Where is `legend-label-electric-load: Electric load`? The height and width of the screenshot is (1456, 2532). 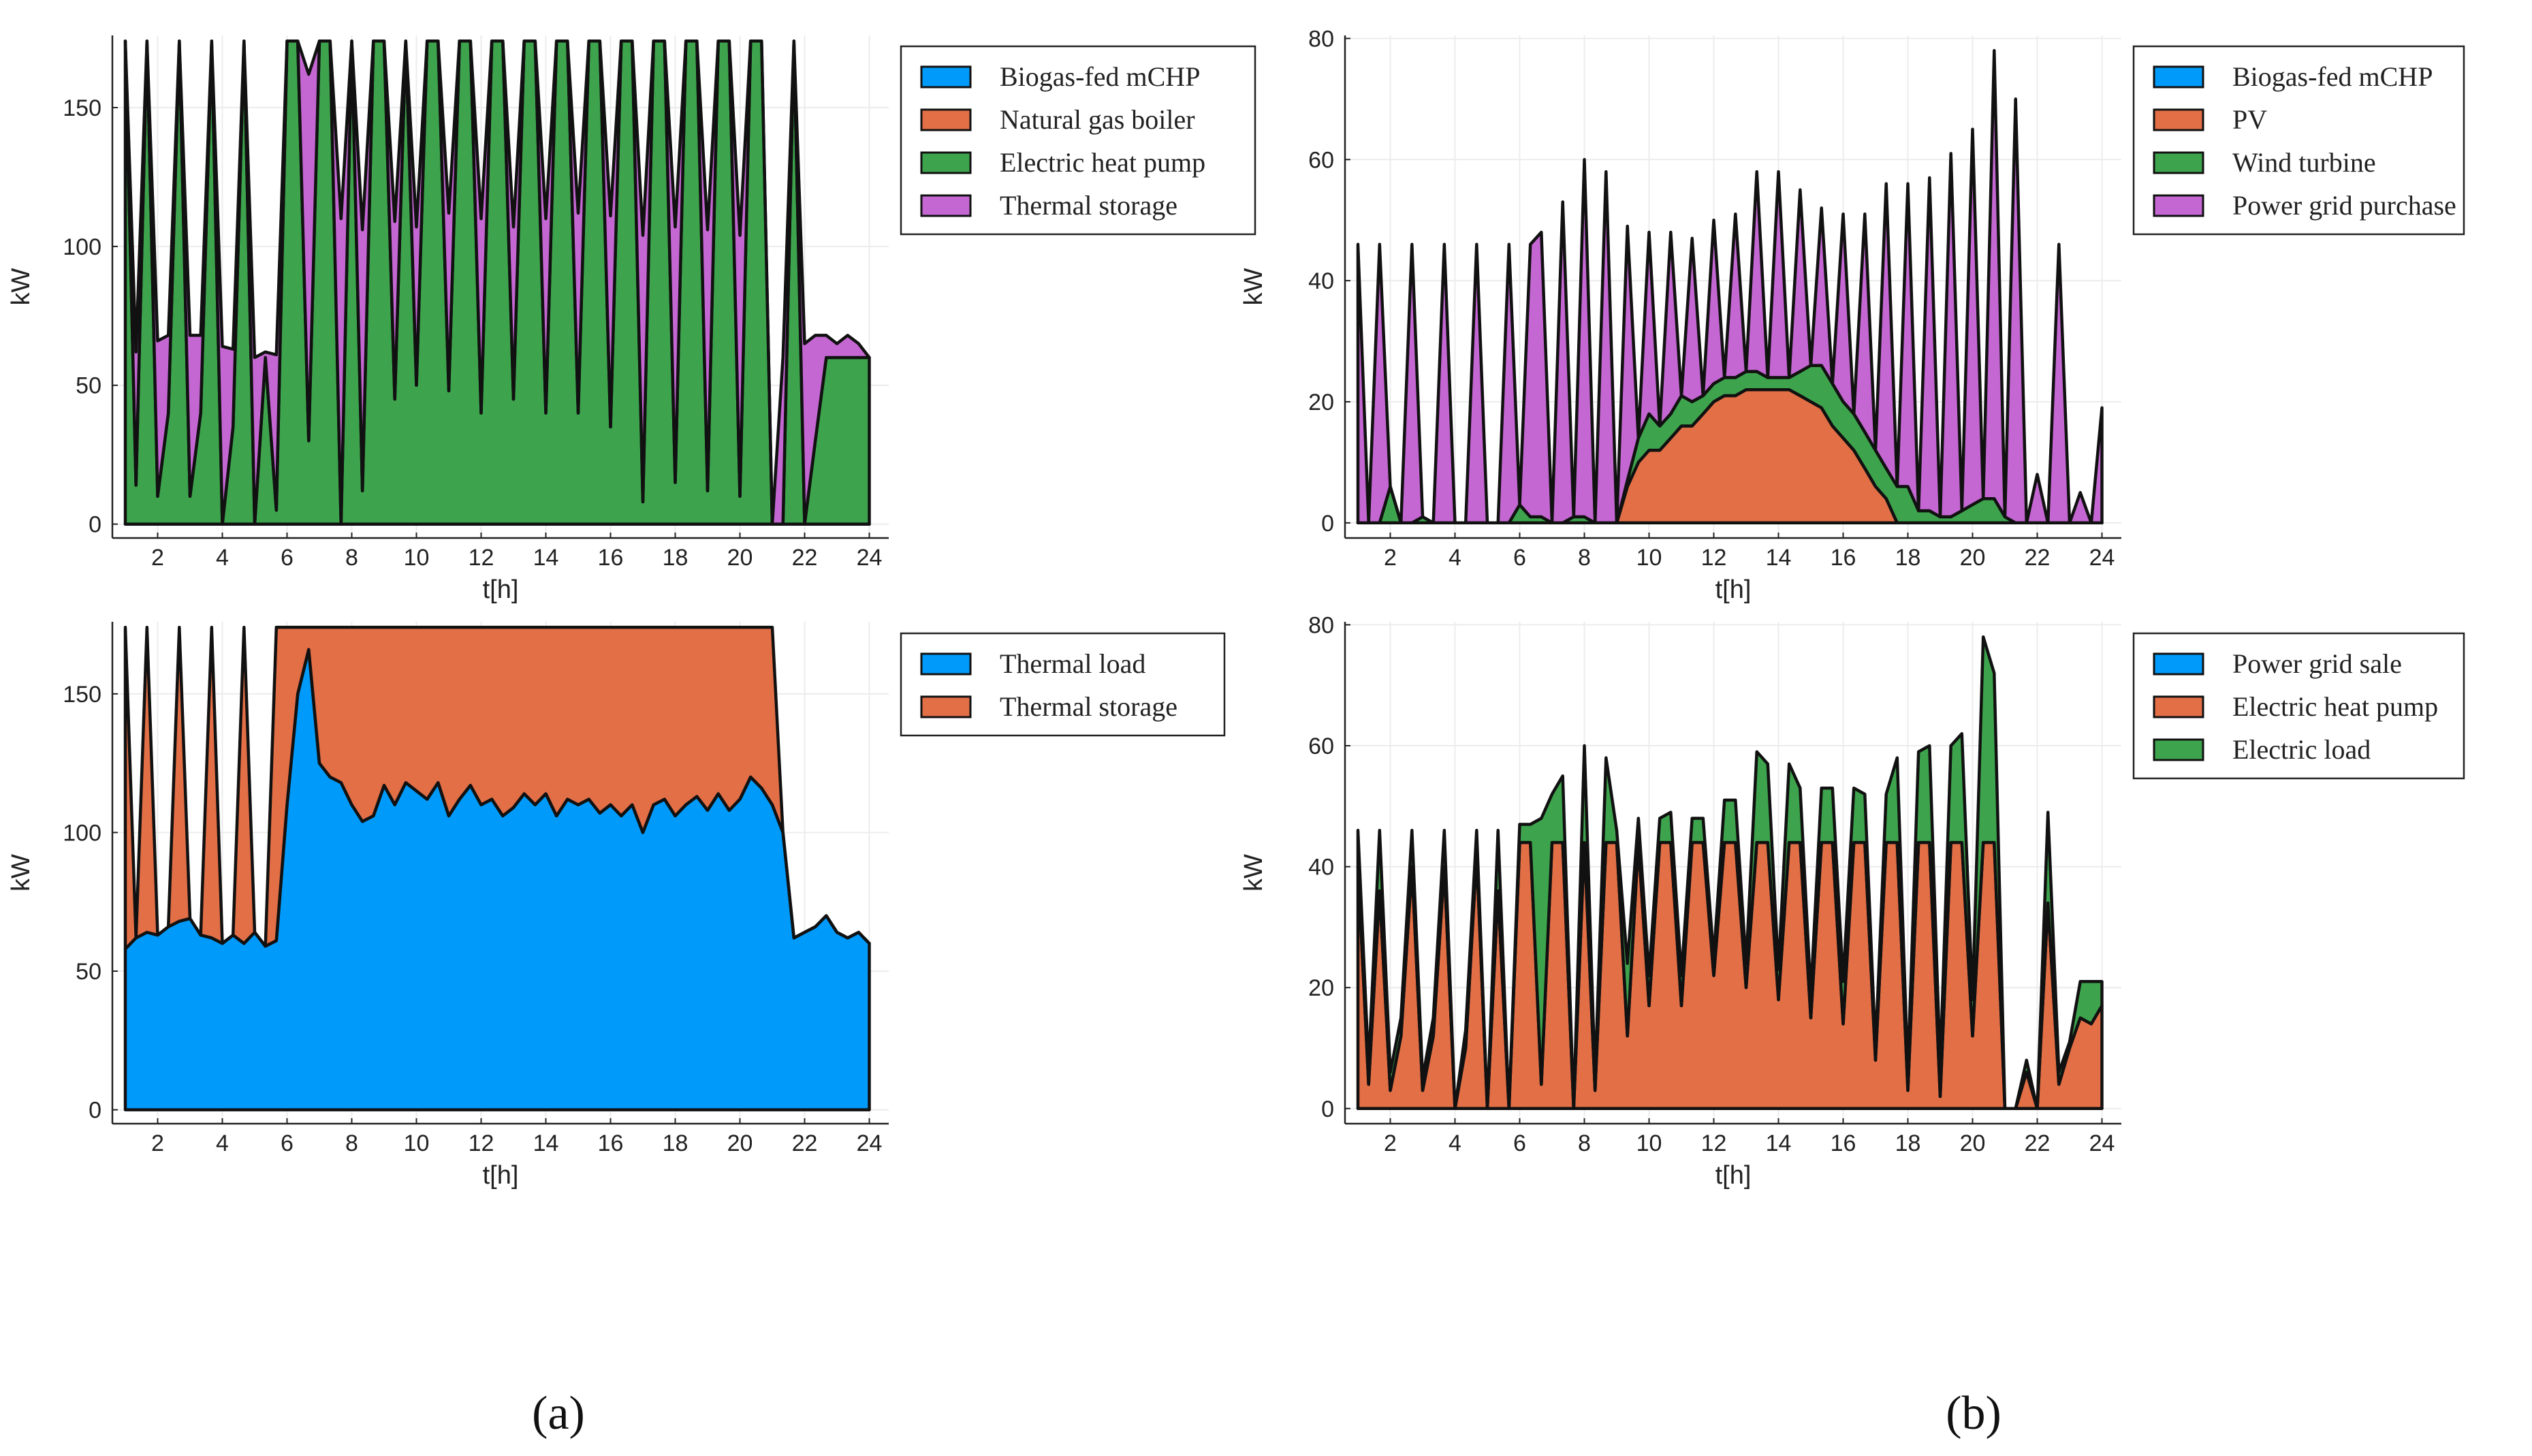 legend-label-electric-load: Electric load is located at coordinates (2301, 749).